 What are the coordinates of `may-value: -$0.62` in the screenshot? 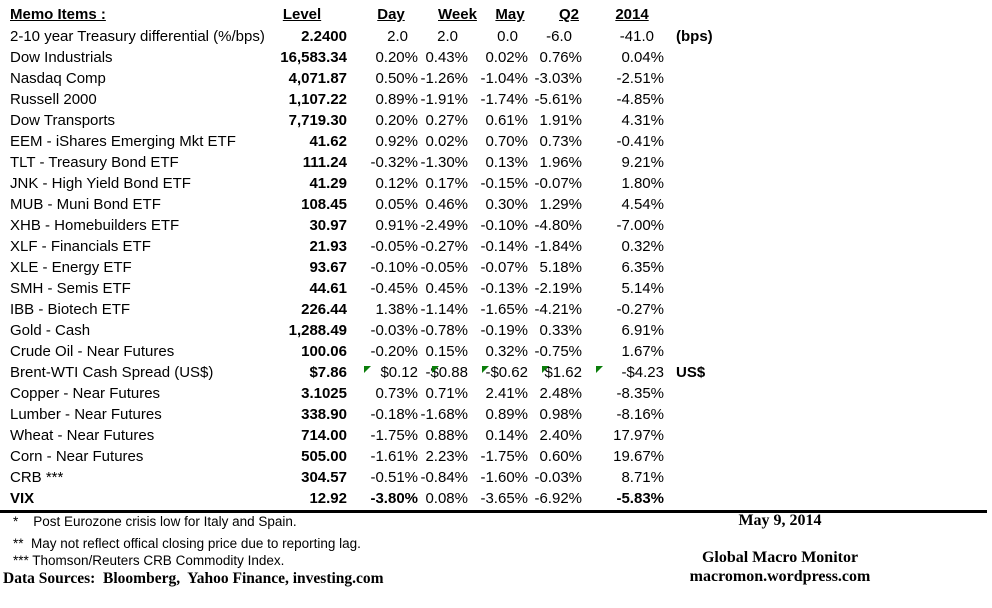 It's located at (498, 372).